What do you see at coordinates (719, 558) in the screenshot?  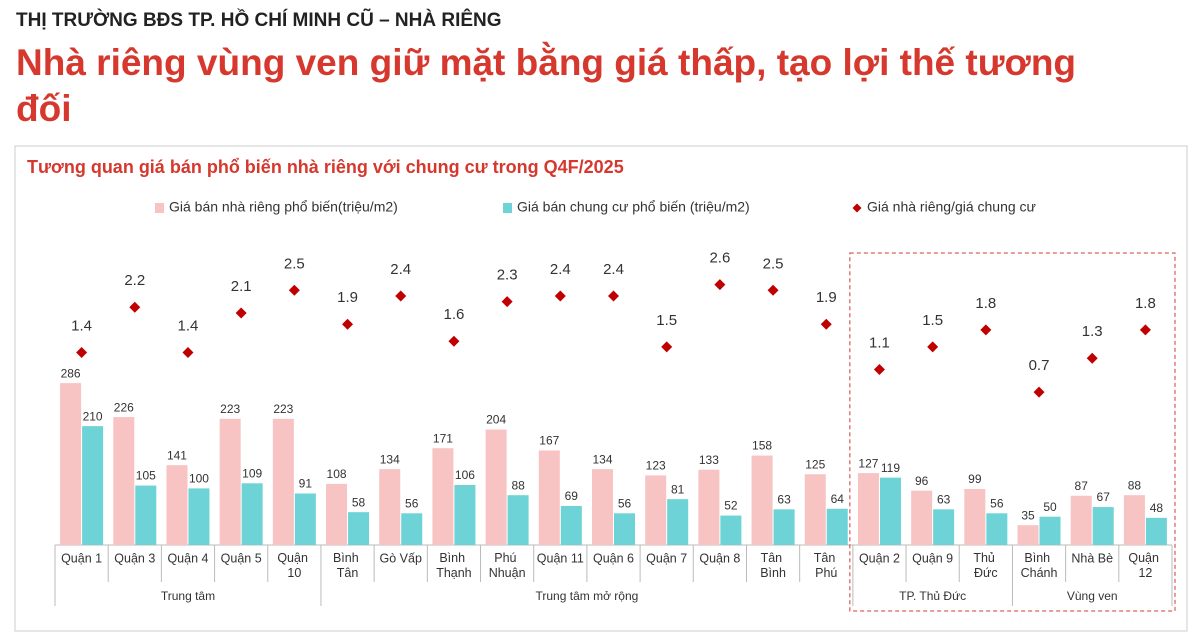 I see `x-tick-label: Quận 8` at bounding box center [719, 558].